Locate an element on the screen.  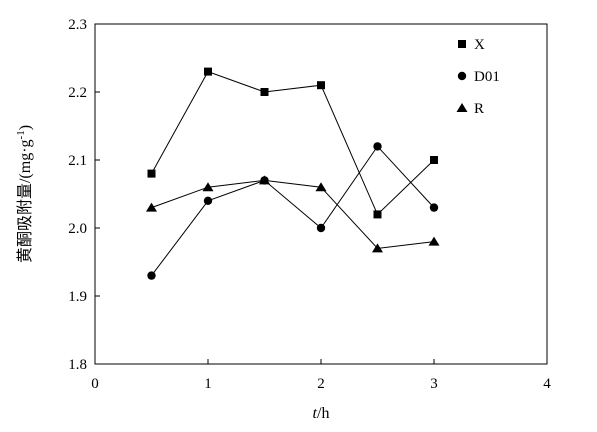
legend-marker-r is located at coordinates (462, 107).